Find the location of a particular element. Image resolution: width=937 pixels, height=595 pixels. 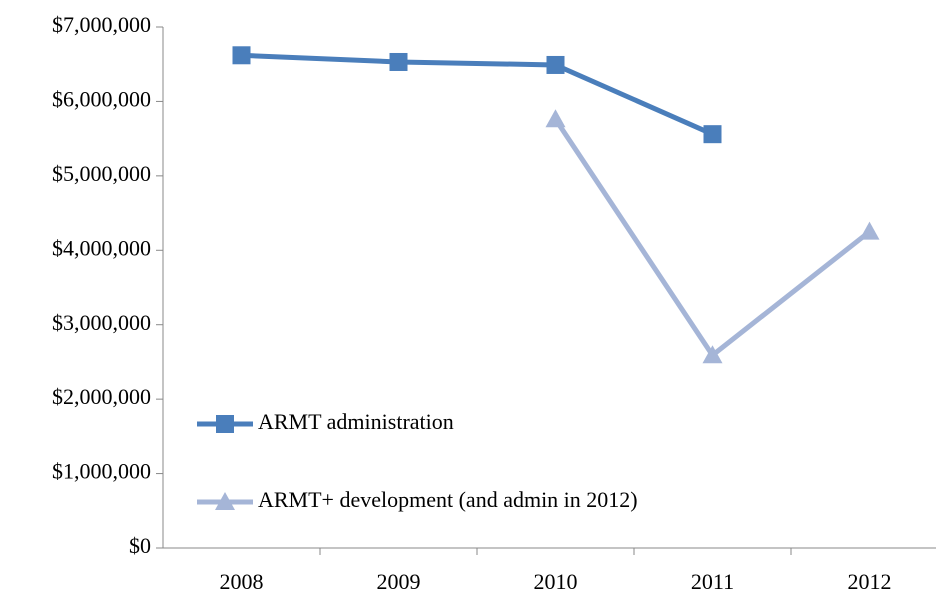

legend-label: ARMT administration is located at coordinates (356, 421).